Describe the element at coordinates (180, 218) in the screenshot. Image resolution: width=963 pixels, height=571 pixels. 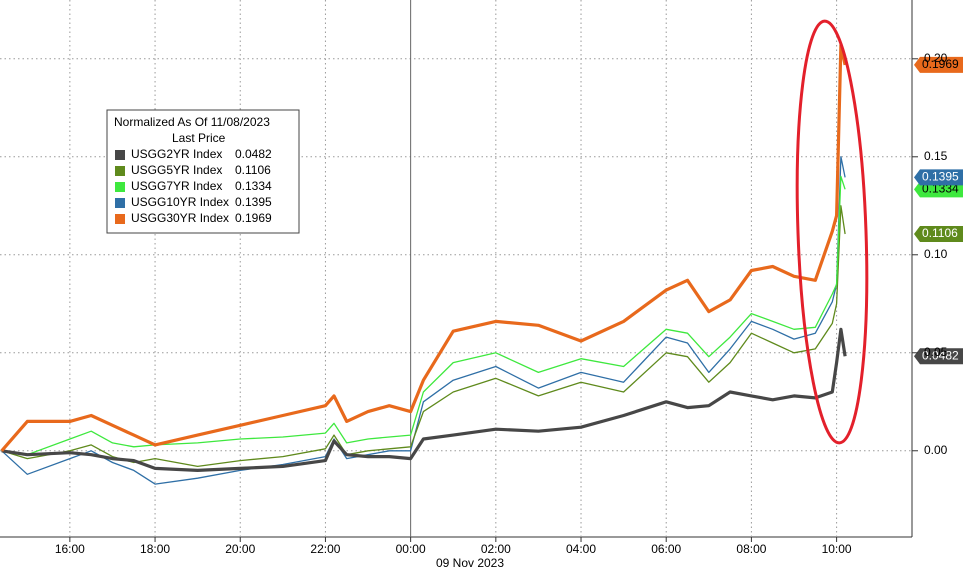
I see `legend-label: USGG30YR Index` at that location.